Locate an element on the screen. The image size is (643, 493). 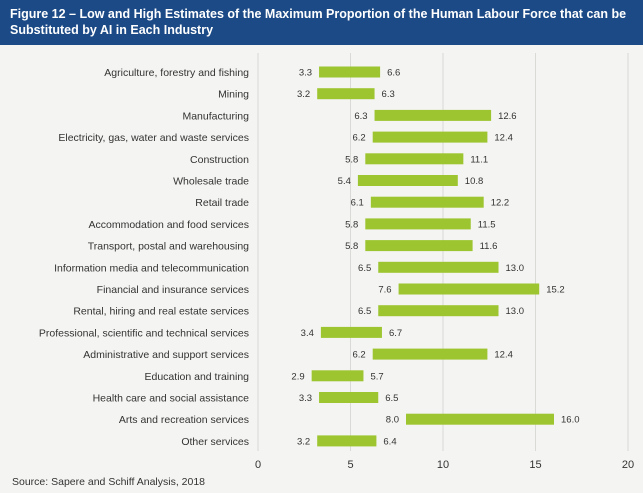
x-tick-label: 10 is located at coordinates (443, 465).